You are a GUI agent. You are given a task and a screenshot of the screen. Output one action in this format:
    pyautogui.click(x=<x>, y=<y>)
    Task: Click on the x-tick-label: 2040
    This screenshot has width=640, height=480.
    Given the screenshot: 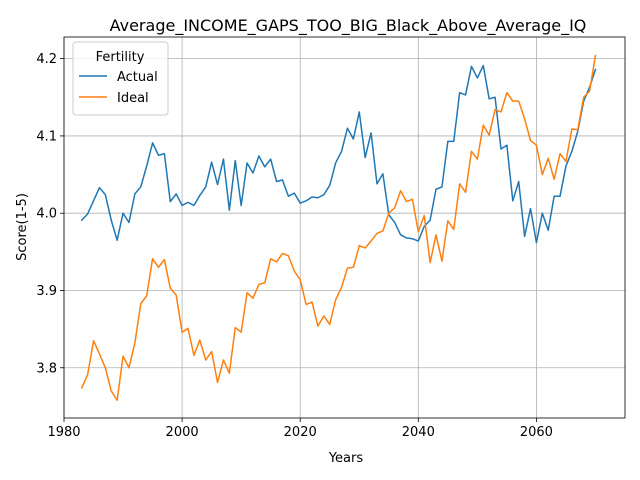 What is the action you would take?
    pyautogui.click(x=418, y=432)
    